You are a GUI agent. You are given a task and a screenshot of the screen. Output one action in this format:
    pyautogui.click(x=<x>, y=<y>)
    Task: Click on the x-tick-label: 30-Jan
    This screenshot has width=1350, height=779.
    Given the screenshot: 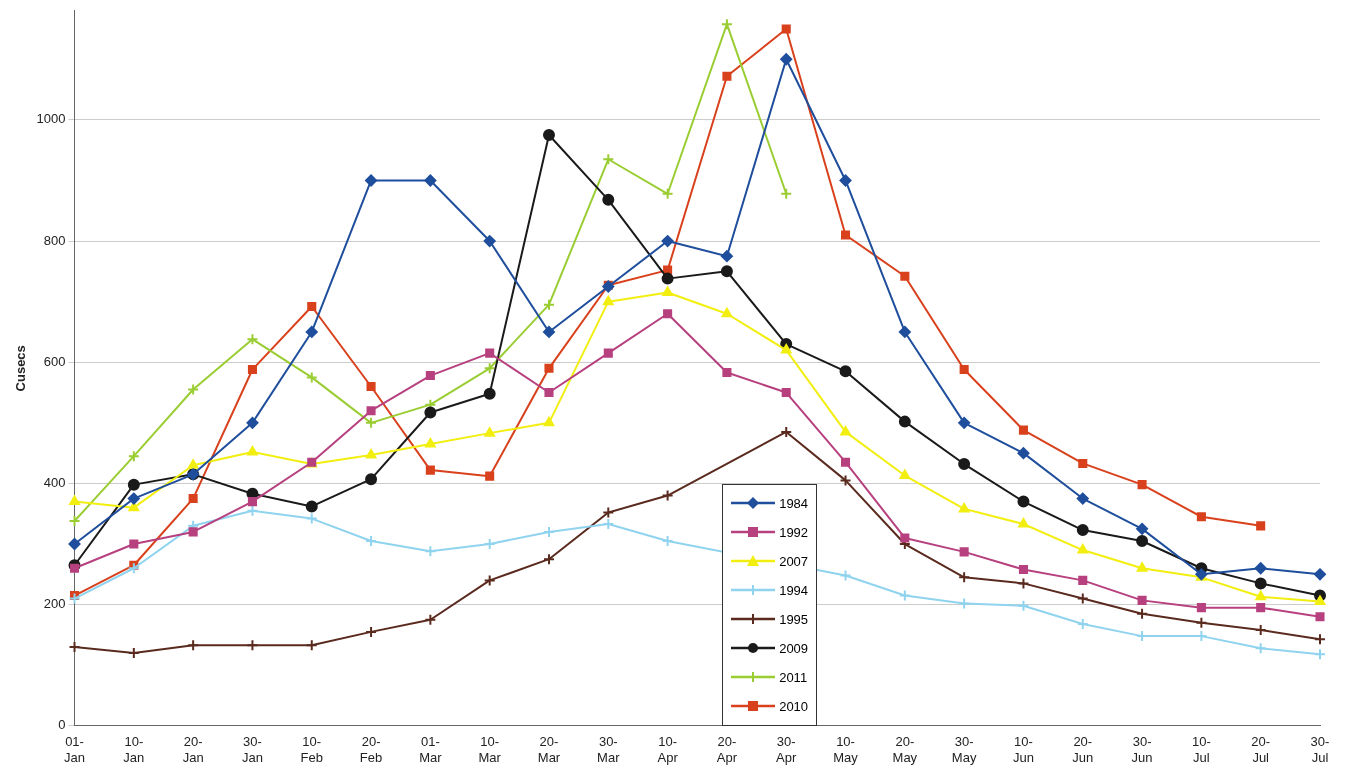 What is the action you would take?
    pyautogui.click(x=252, y=749)
    